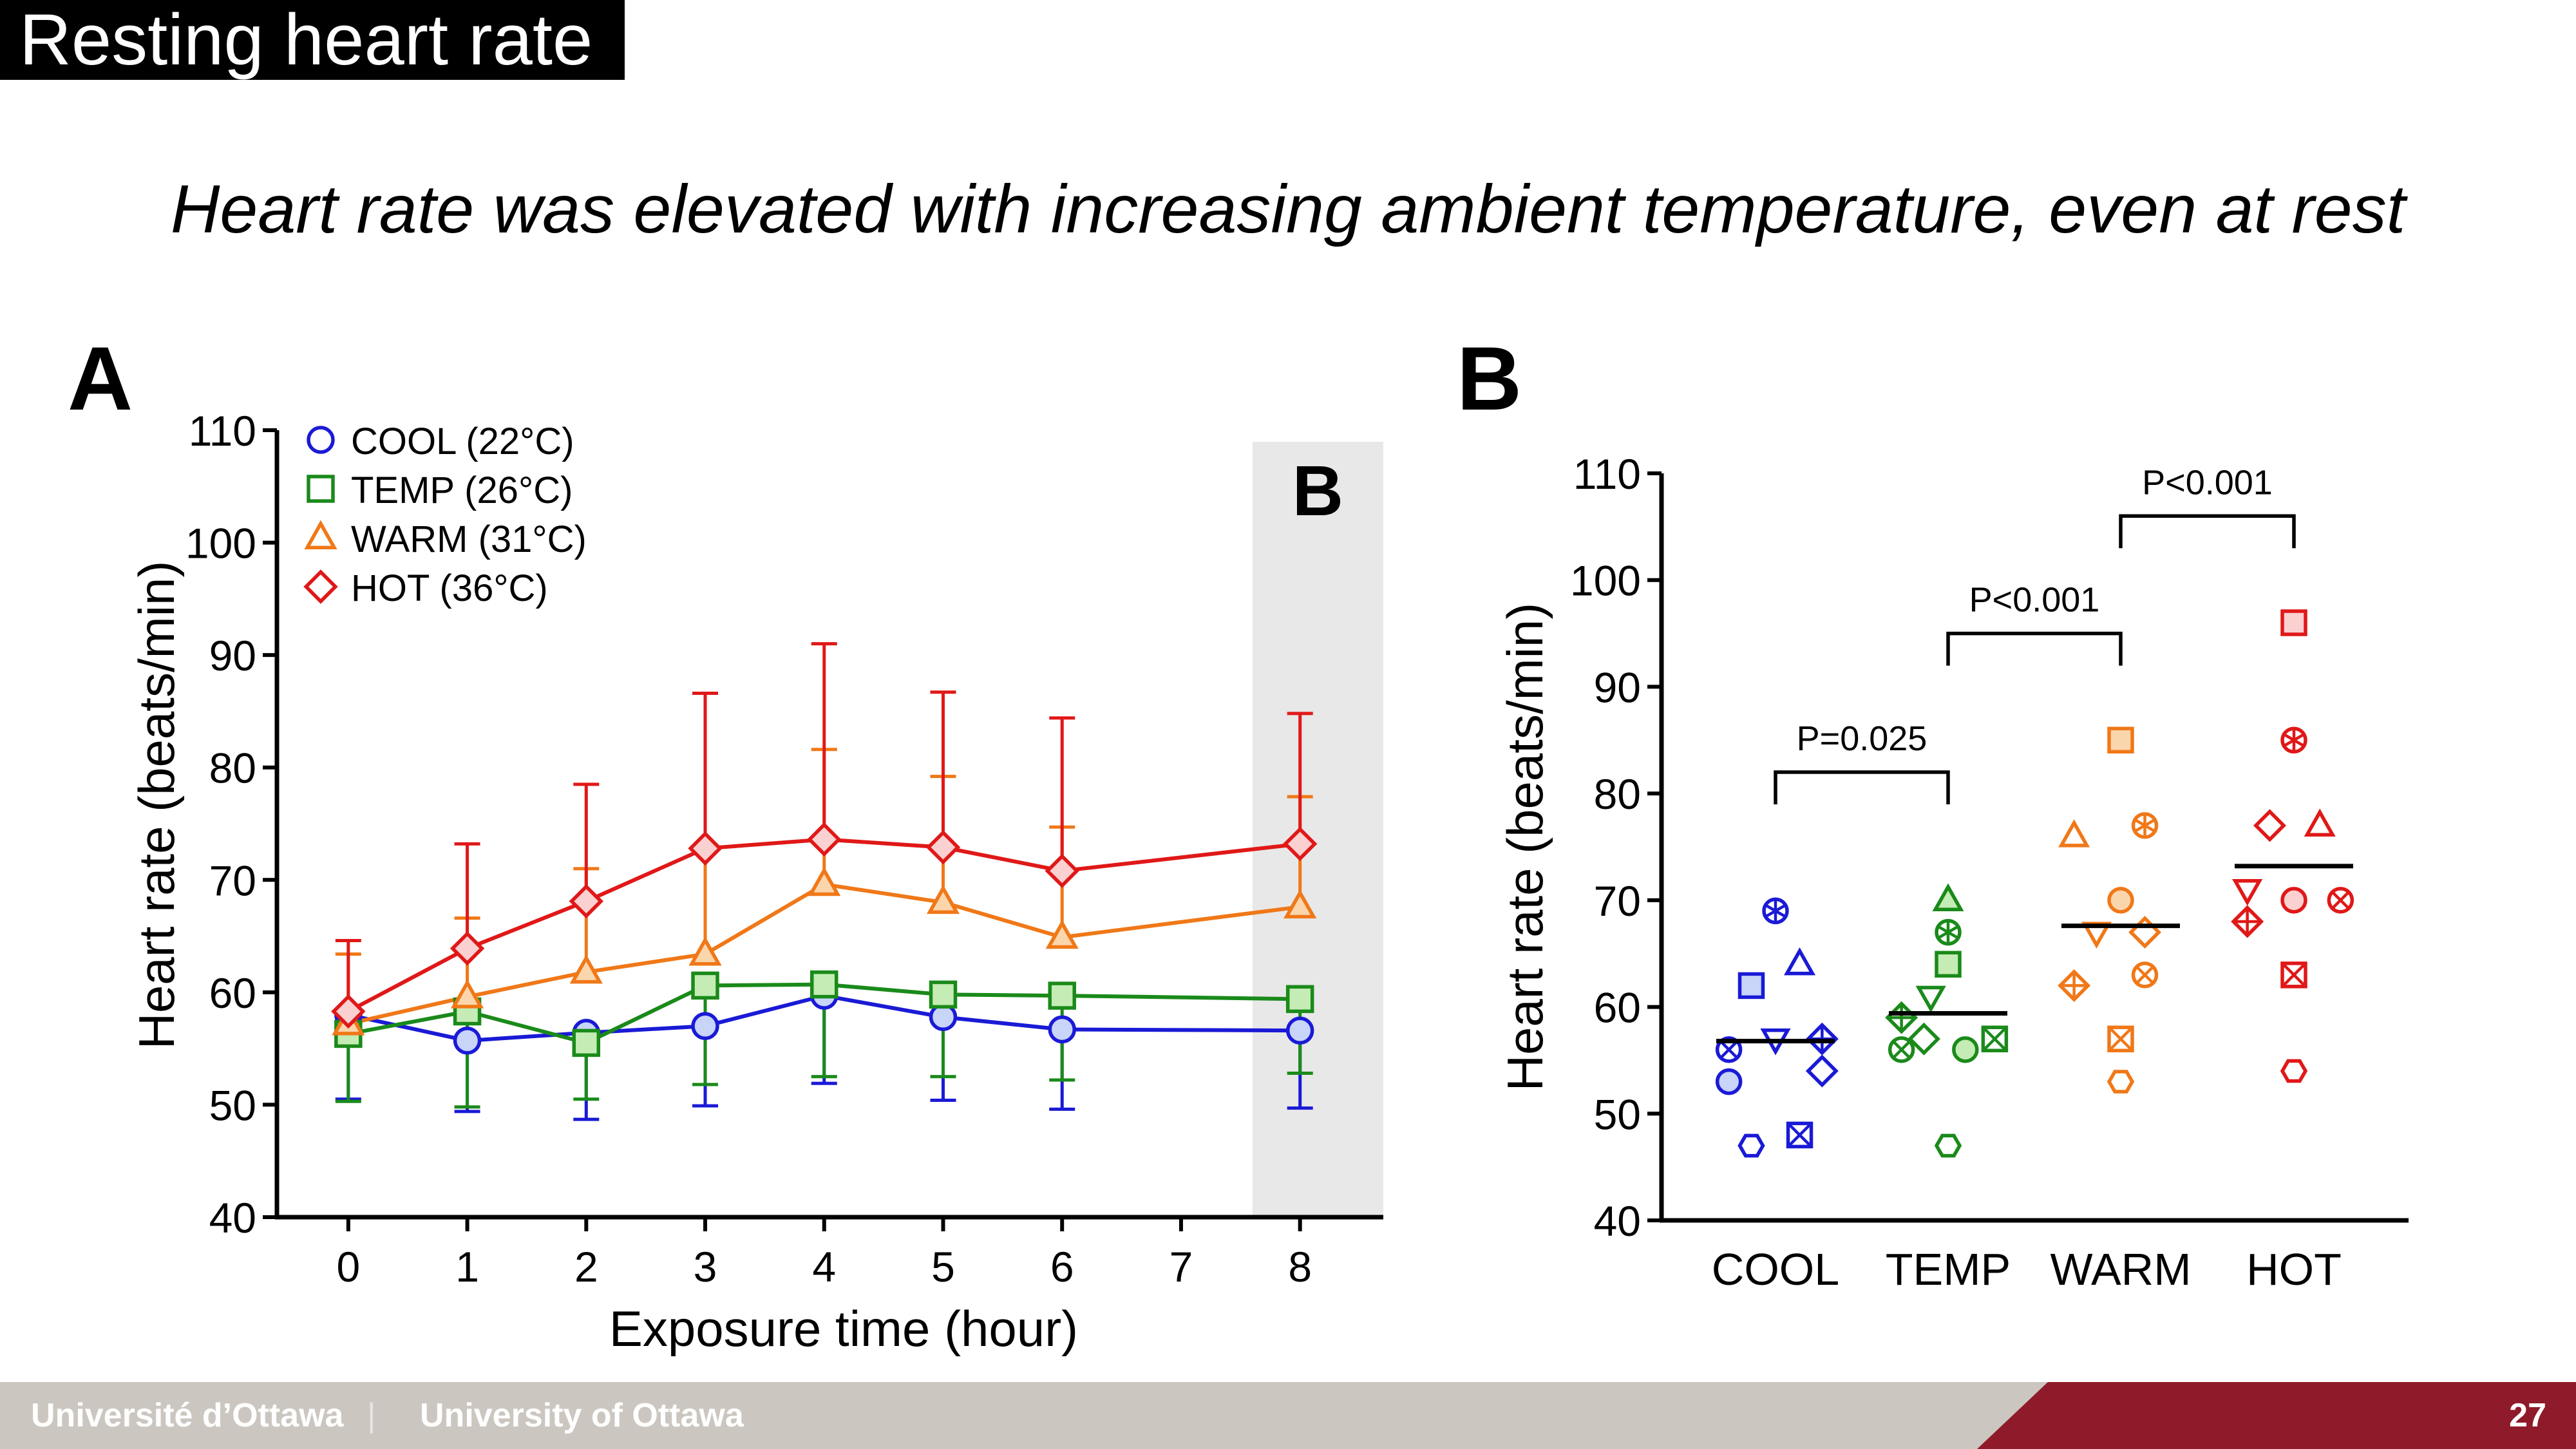  I want to click on x-tick-label: 2, so click(586, 1267).